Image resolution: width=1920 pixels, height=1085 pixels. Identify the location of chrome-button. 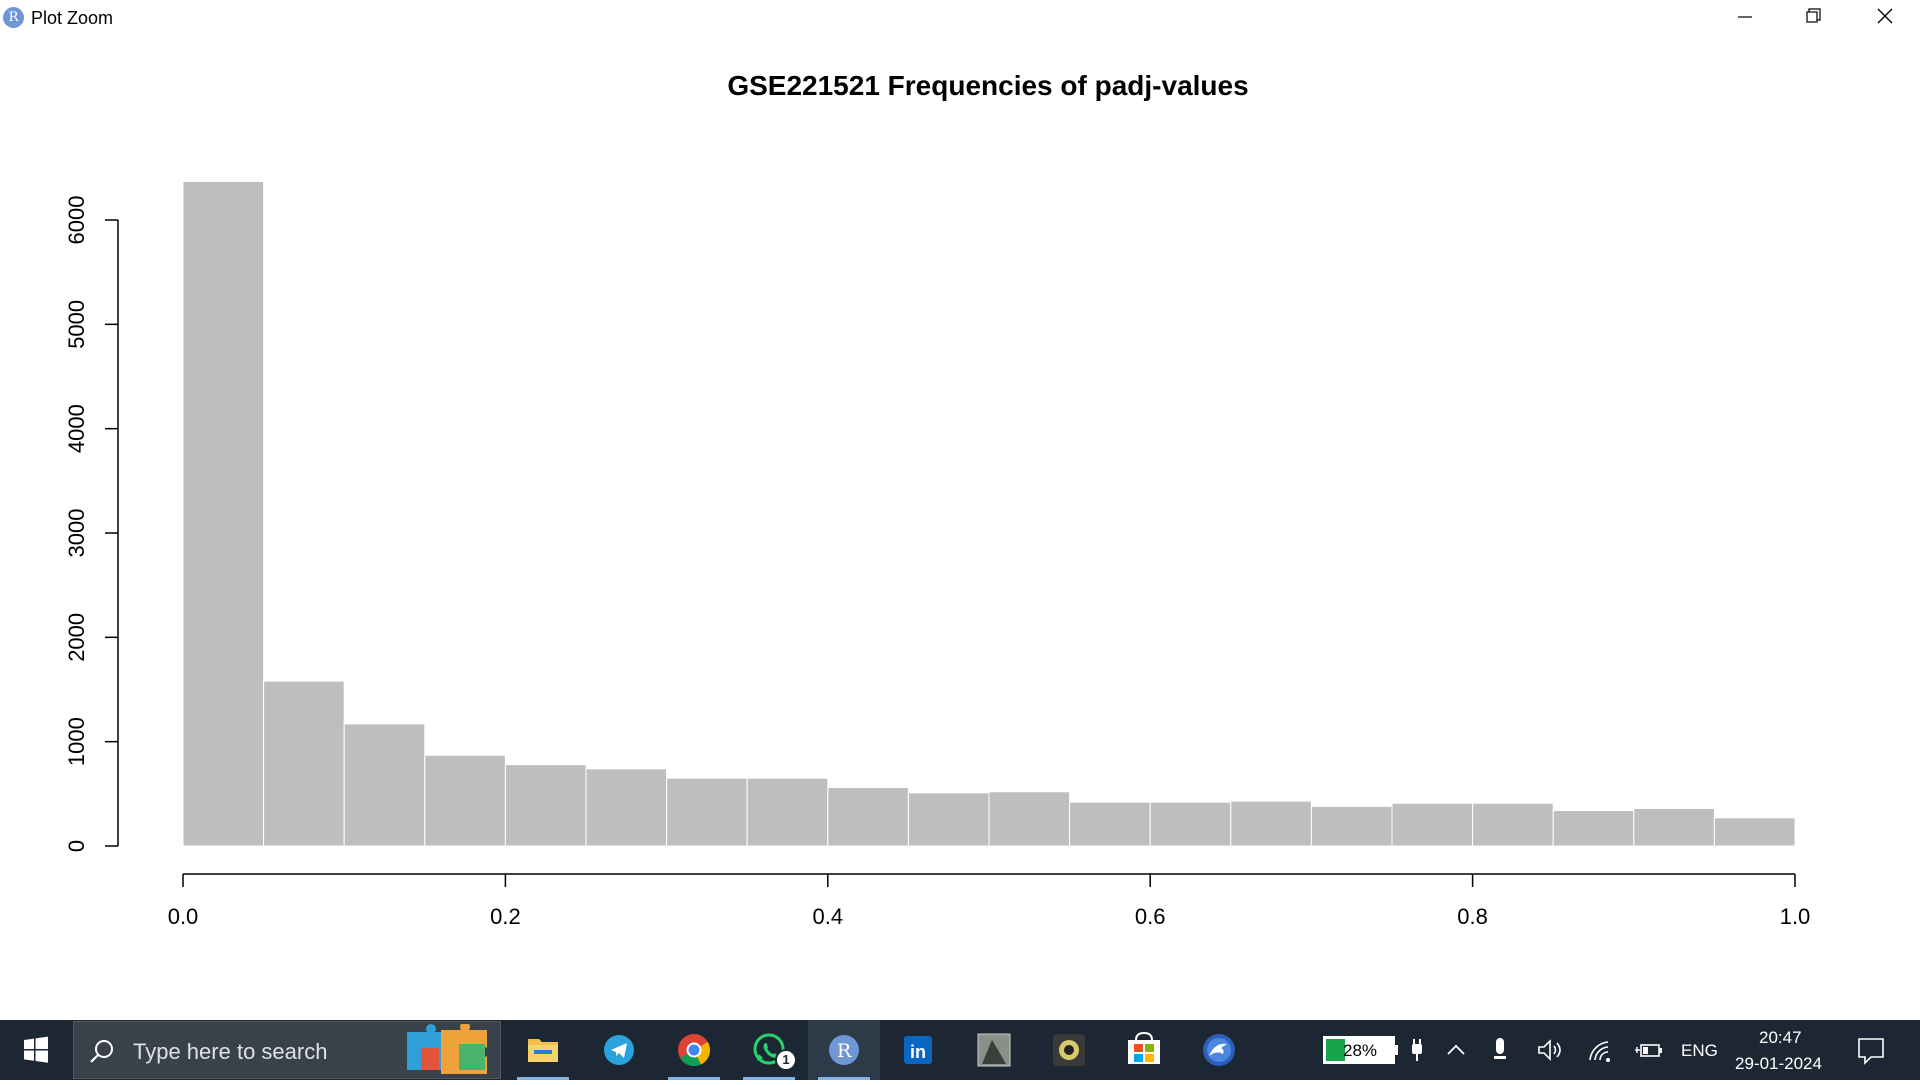
(694, 1050).